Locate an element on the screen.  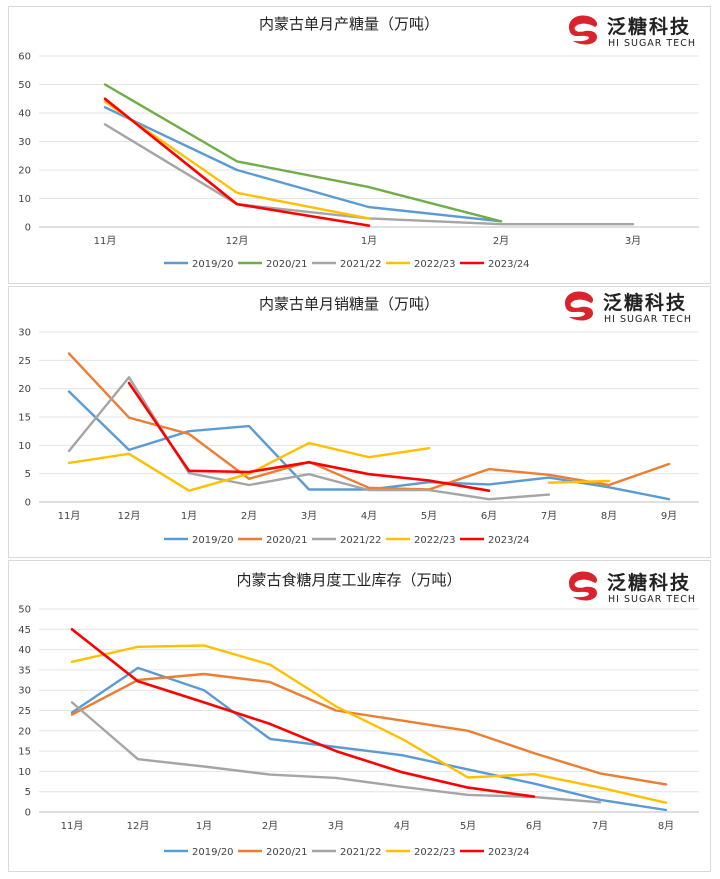
y-tick-label: 35 is located at coordinates (24, 670).